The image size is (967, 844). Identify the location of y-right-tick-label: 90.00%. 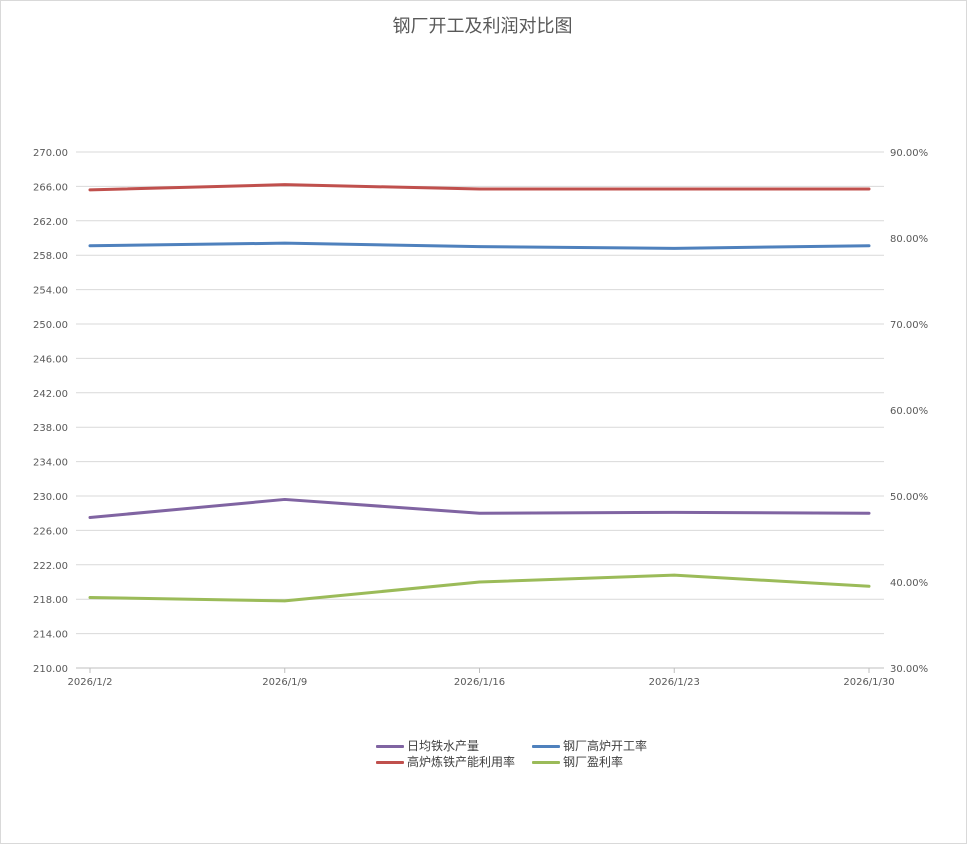
(909, 153).